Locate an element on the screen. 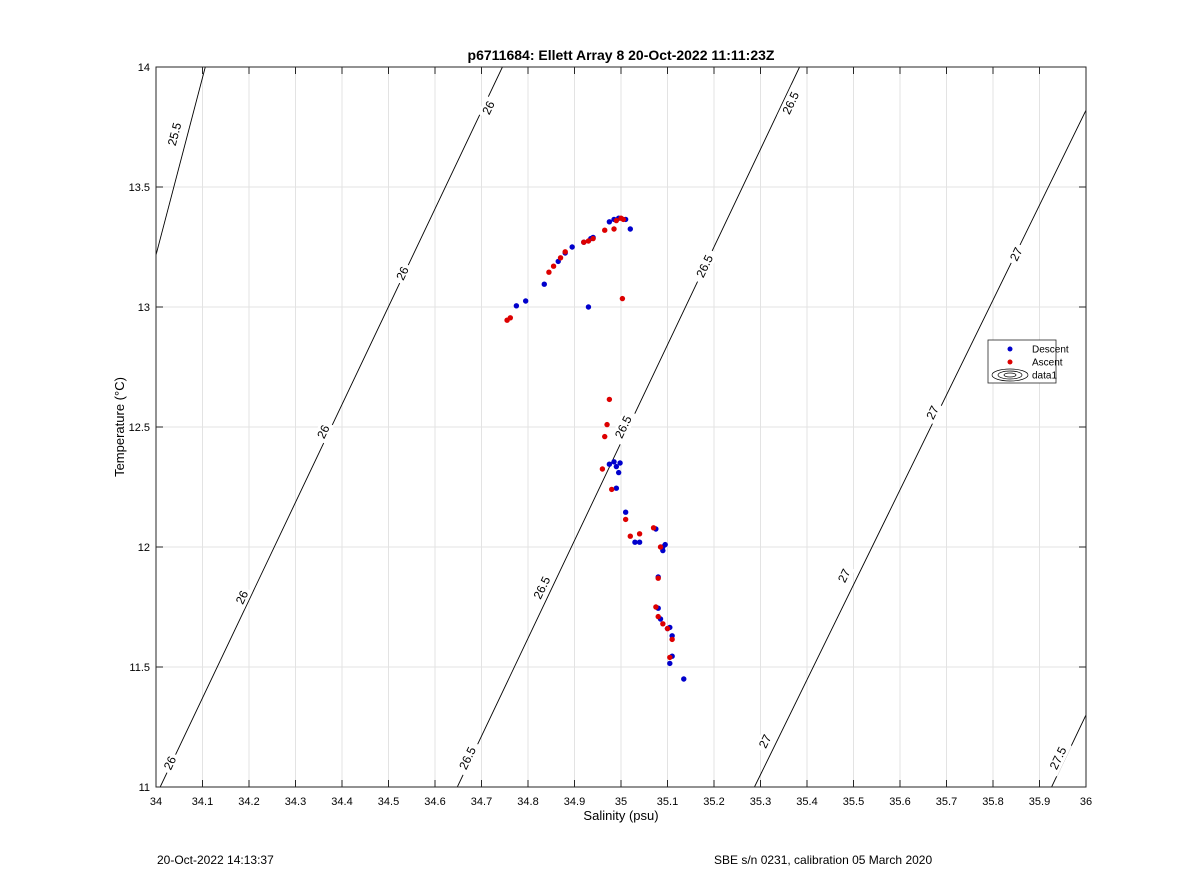 The image size is (1200, 885). legend: Descent Ascent data1 is located at coordinates (1028, 361).